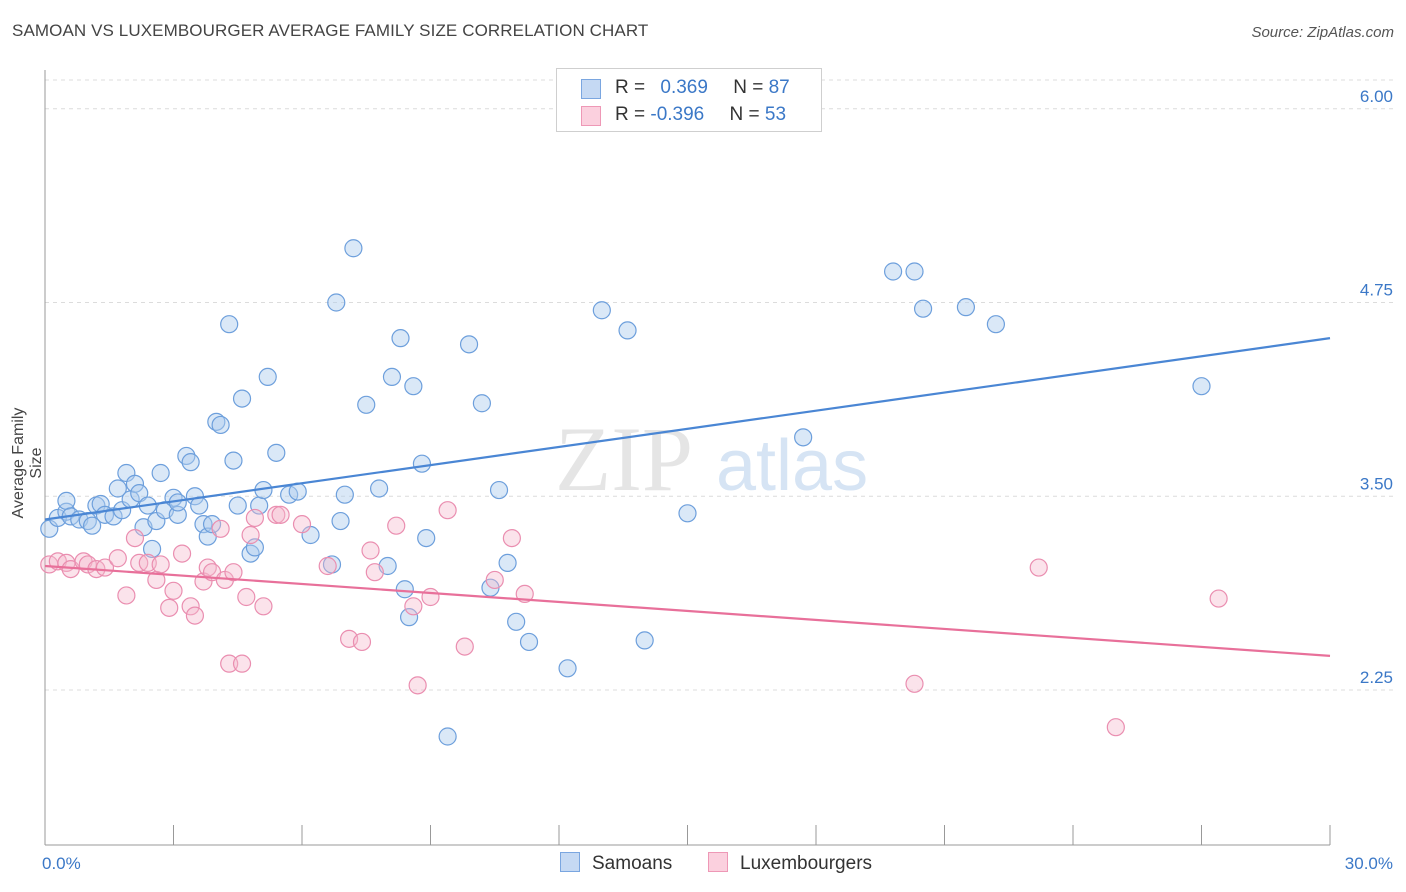 This screenshot has height=892, width=1406. Describe the element at coordinates (1376, 96) in the screenshot. I see `y-tick-label: 6.00` at that location.